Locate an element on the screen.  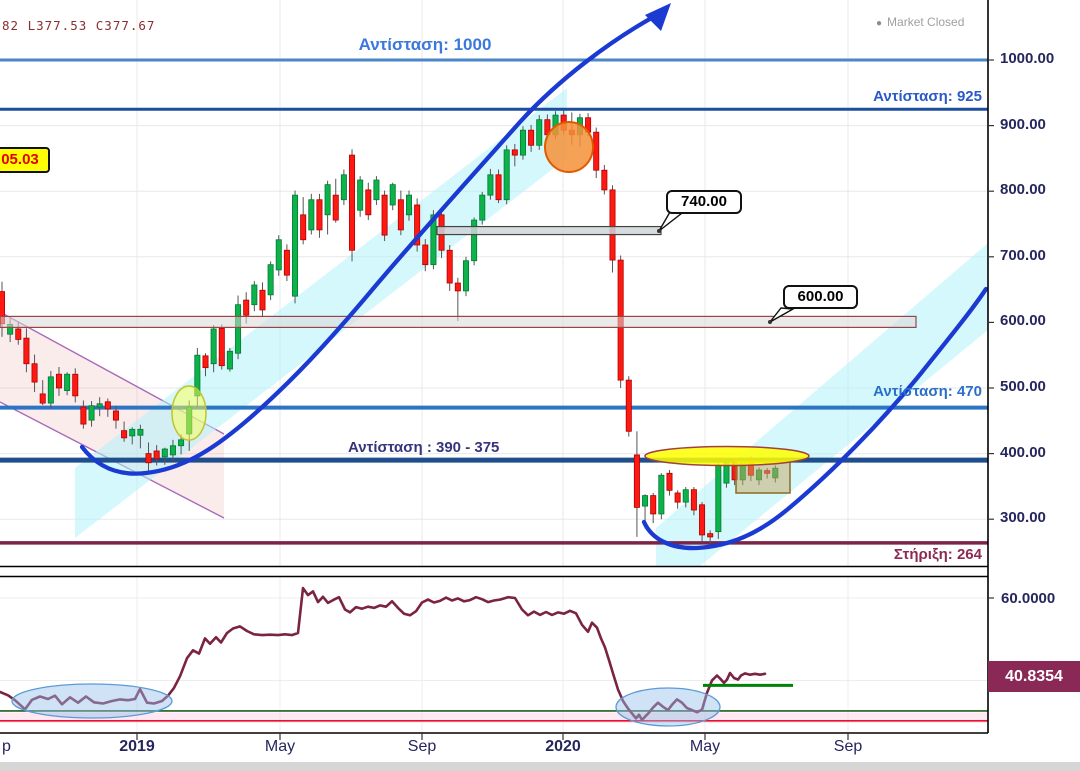
market-status-label: Market Closed is located at coordinates (926, 22).